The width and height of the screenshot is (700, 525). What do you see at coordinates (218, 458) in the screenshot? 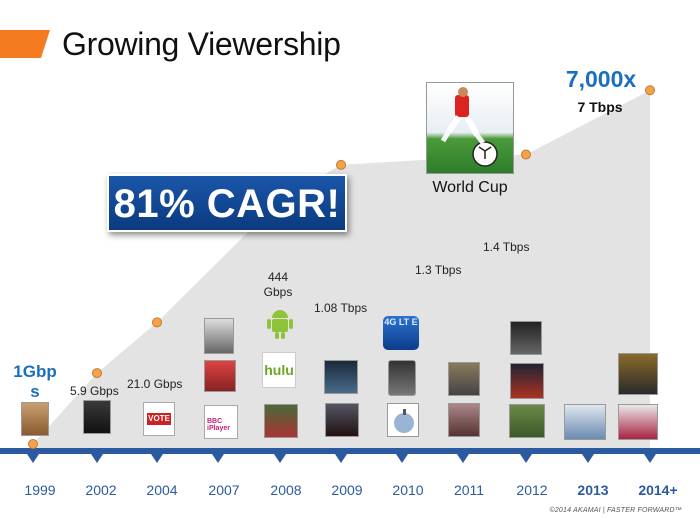
I see `axis-tick-2007` at bounding box center [218, 458].